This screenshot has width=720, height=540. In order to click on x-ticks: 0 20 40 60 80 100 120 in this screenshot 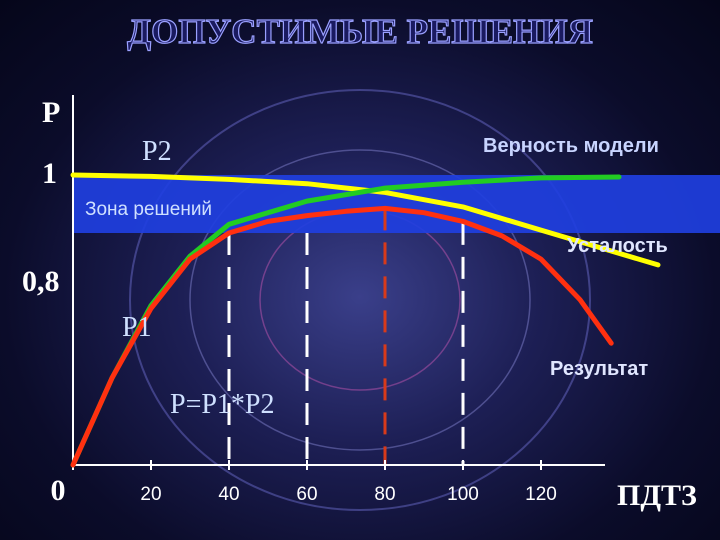, I will do `click(304, 483)`.